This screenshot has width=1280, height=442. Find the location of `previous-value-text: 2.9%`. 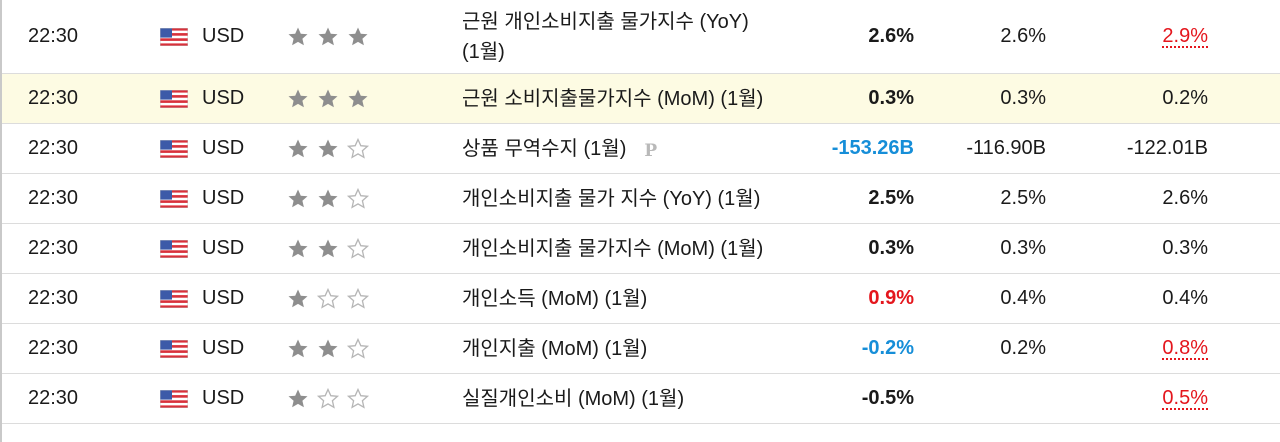

previous-value-text: 2.9% is located at coordinates (1185, 36).